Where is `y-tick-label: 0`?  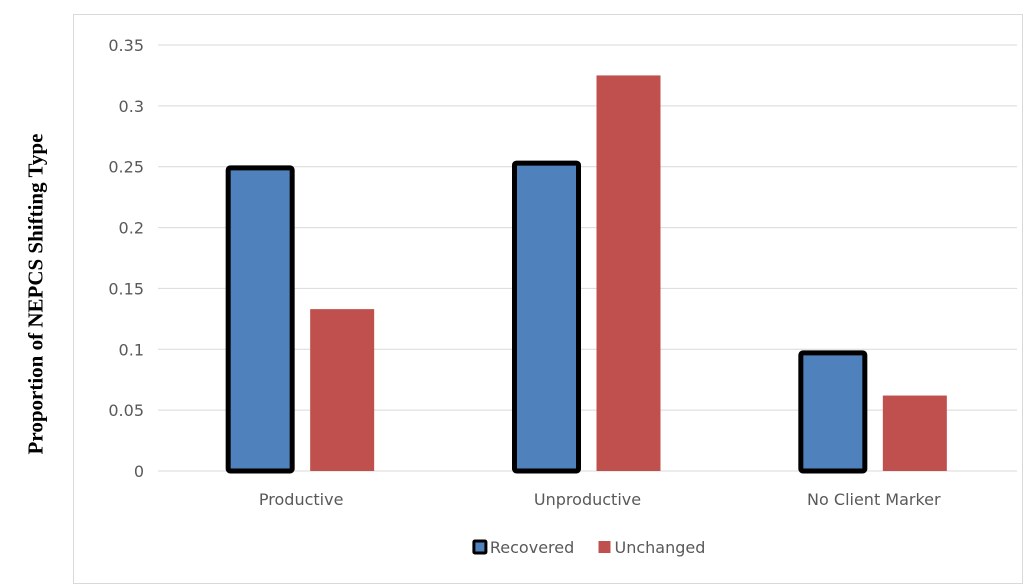 y-tick-label: 0 is located at coordinates (139, 471).